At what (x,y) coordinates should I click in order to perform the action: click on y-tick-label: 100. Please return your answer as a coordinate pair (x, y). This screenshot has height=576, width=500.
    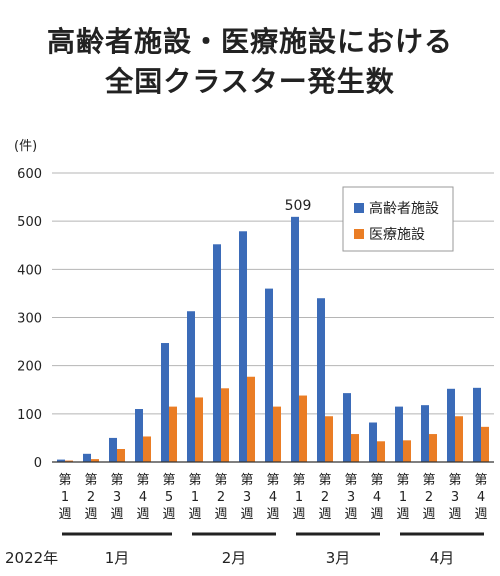
    Looking at the image, I should click on (29, 415).